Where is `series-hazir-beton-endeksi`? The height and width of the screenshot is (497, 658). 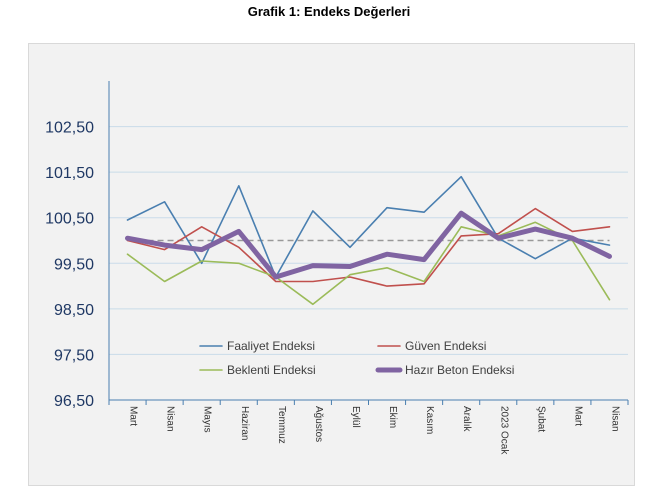 series-hazir-beton-endeksi is located at coordinates (368, 245).